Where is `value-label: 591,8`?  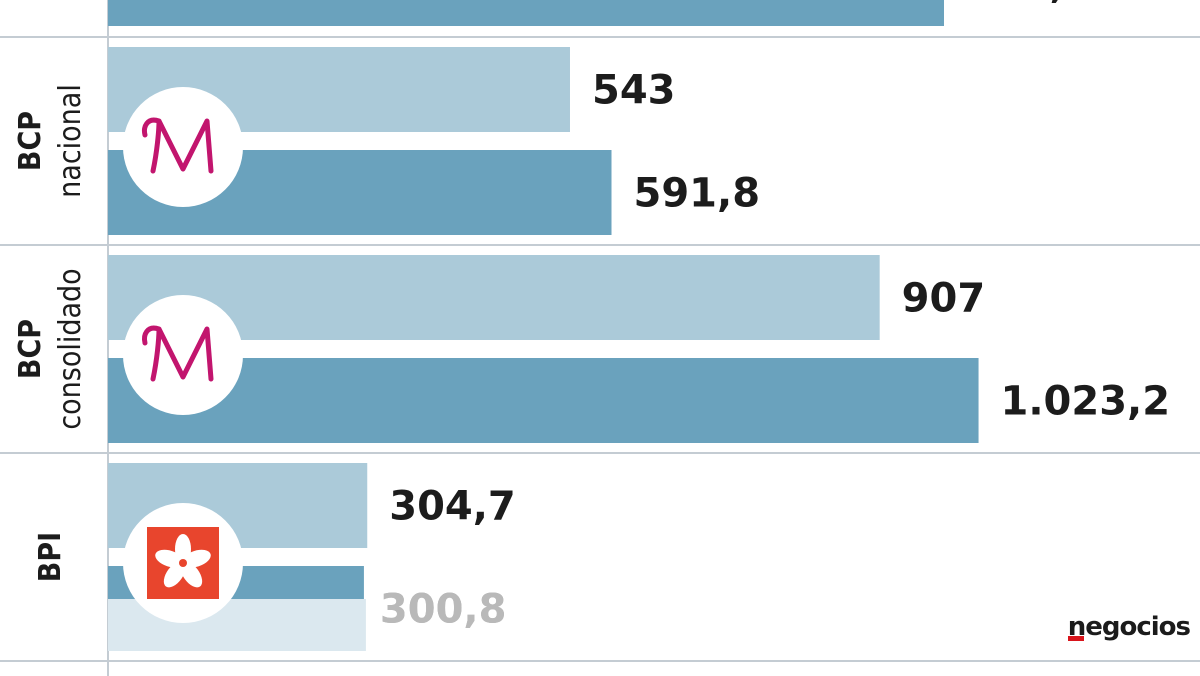 value-label: 591,8 is located at coordinates (697, 194).